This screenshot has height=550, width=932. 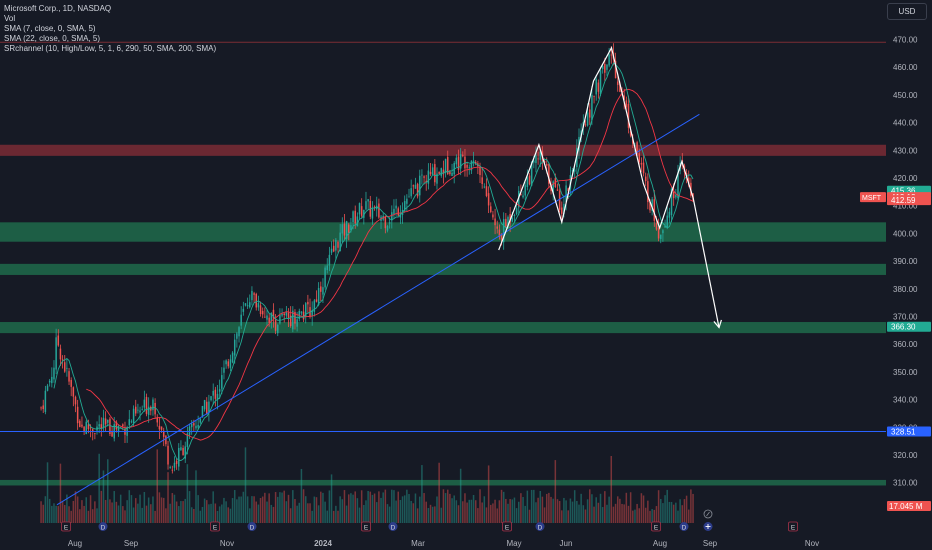 What do you see at coordinates (52, 38) in the screenshot?
I see `legend-sma22: SMA (22, close, 0, SMA, 5)` at bounding box center [52, 38].